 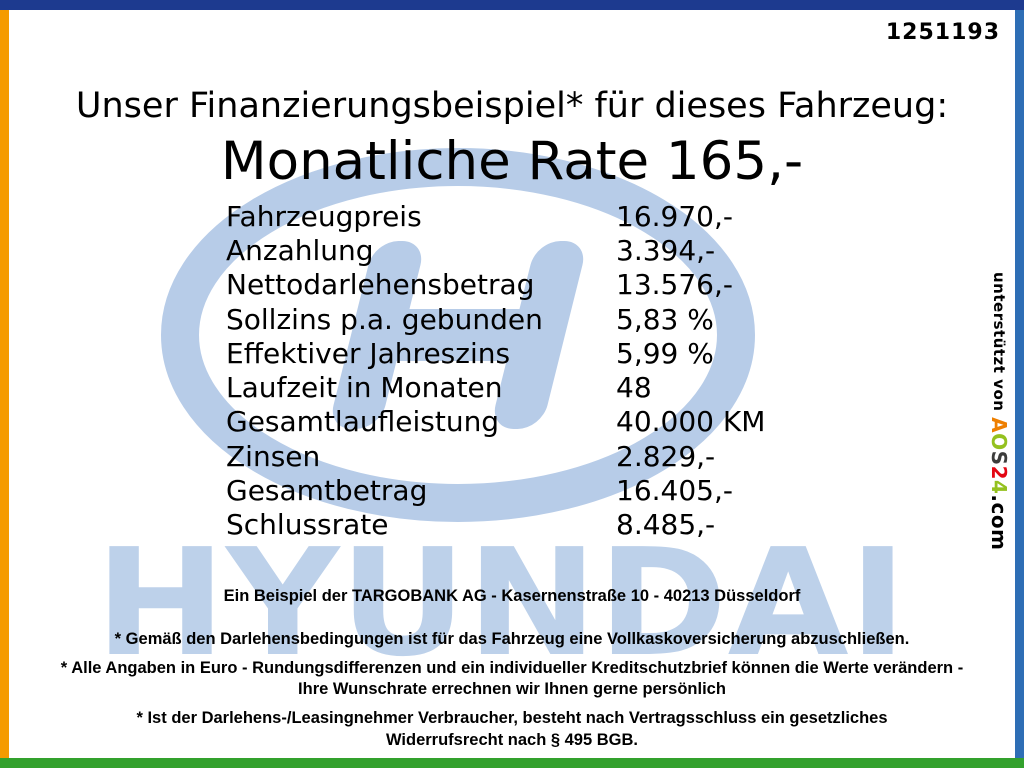 What do you see at coordinates (495, 525) in the screenshot?
I see `financing-row: Schlussrate 8.485,-` at bounding box center [495, 525].